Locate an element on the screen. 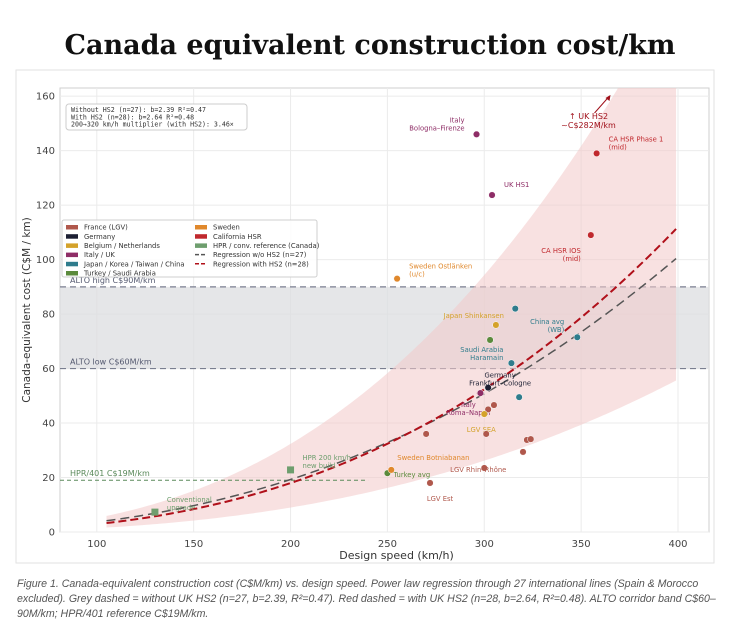  y-tick-label: 100 is located at coordinates (45, 260).